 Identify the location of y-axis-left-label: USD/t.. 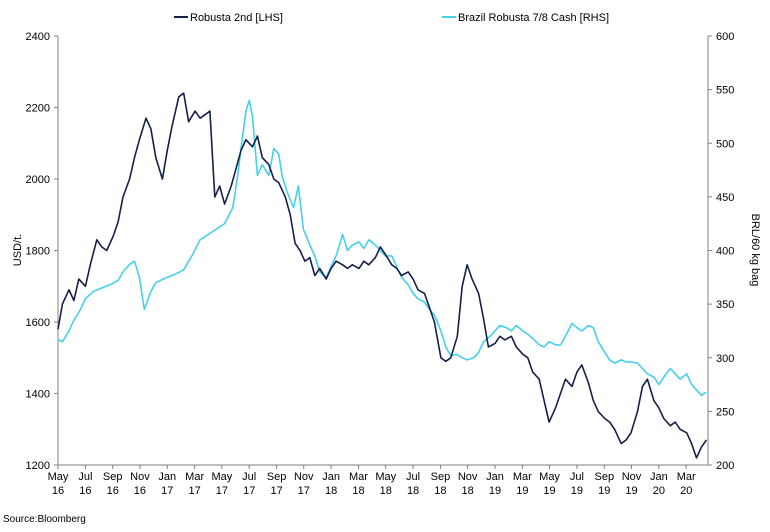
(18, 250).